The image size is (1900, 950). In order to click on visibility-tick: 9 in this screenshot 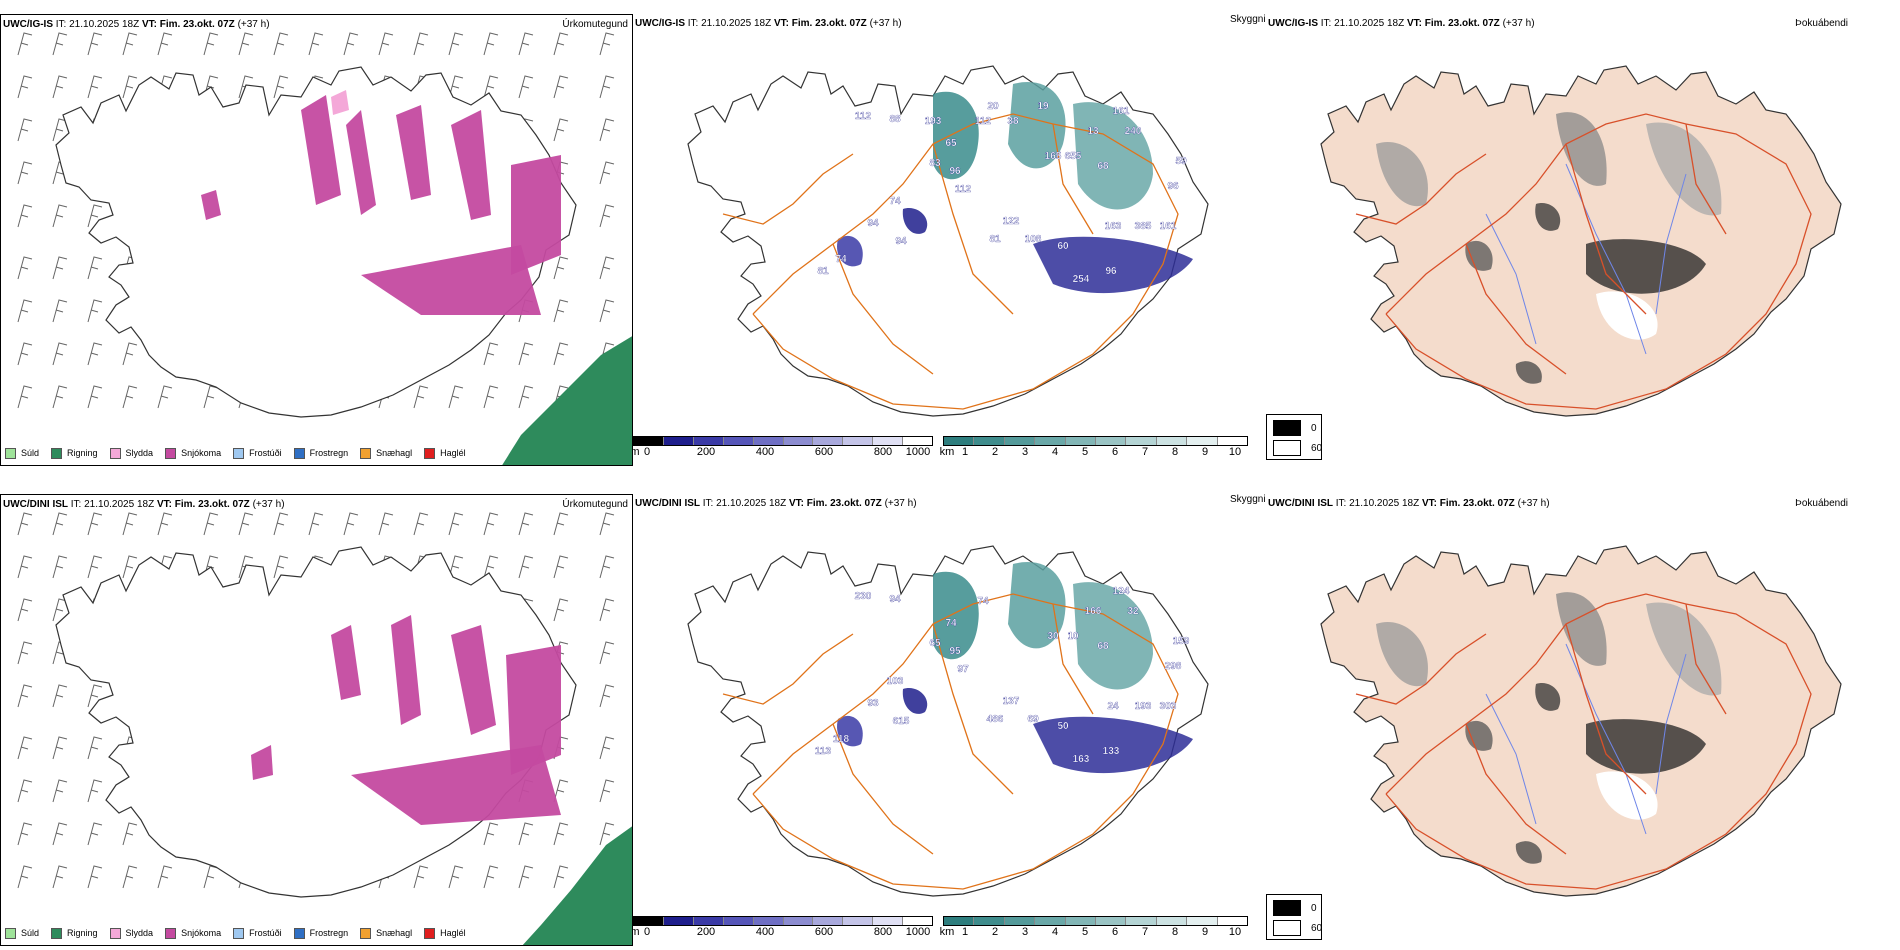, I will do `click(1205, 452)`.